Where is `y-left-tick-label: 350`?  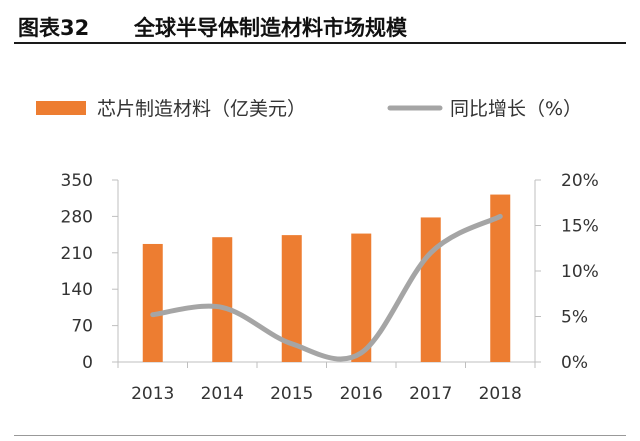
y-left-tick-label: 350 is located at coordinates (77, 181).